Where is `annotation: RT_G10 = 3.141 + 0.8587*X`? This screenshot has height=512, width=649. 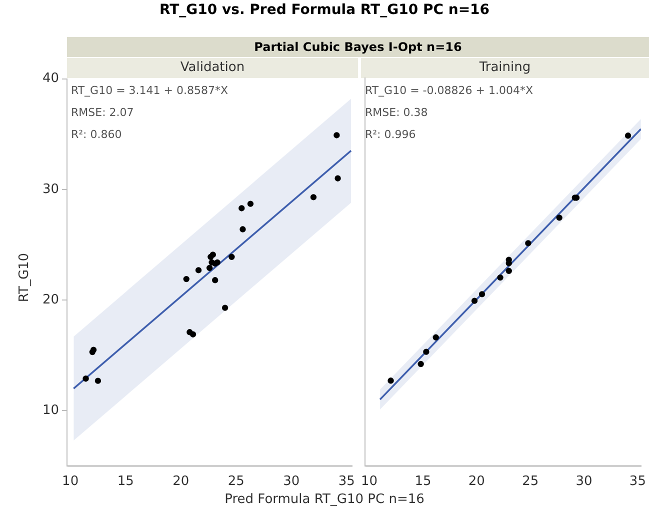
annotation: RT_G10 = 3.141 + 0.8587*X is located at coordinates (149, 91).